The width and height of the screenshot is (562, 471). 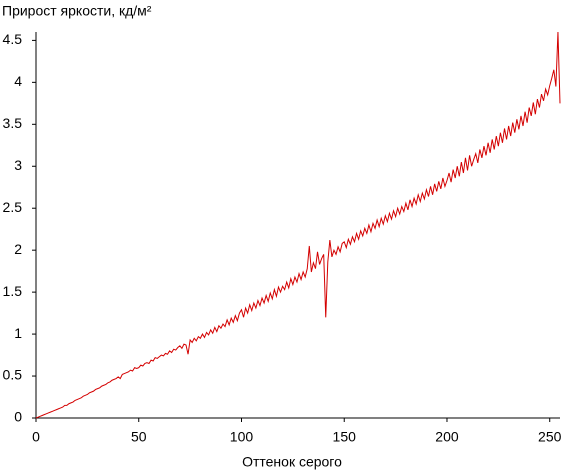 What do you see at coordinates (139, 437) in the screenshot?
I see `x-tick-label: 50` at bounding box center [139, 437].